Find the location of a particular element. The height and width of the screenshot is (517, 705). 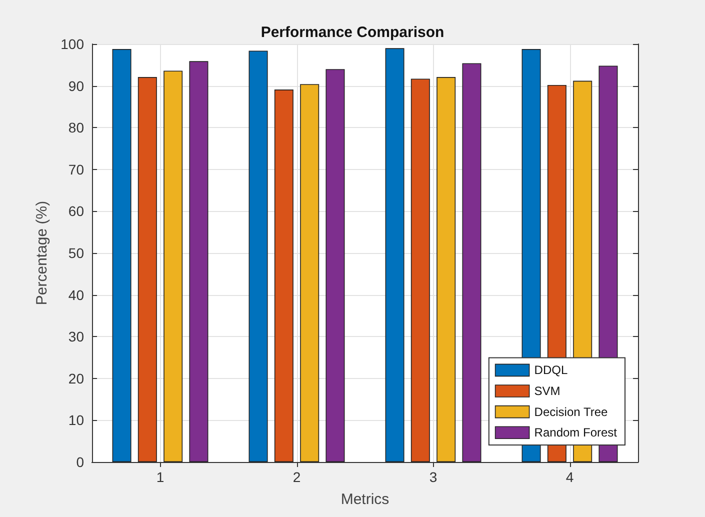

x-tick-label: 3 is located at coordinates (433, 477).